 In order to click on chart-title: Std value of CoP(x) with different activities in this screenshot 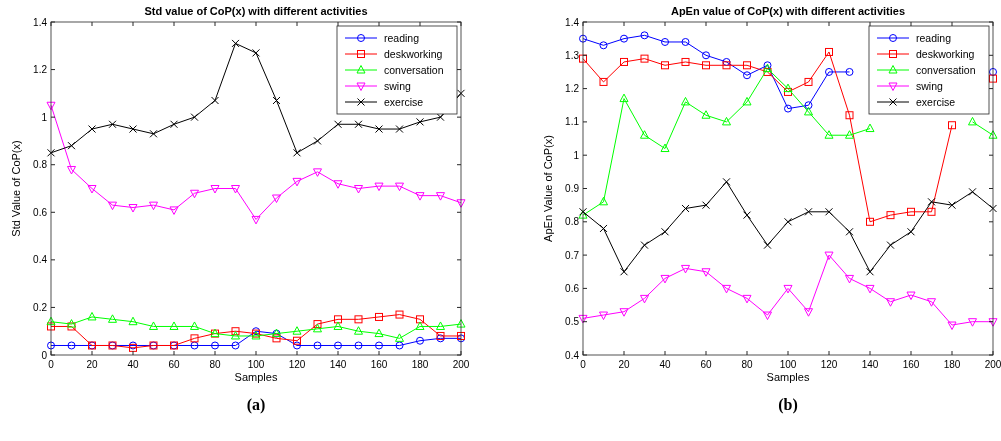, I will do `click(256, 11)`.